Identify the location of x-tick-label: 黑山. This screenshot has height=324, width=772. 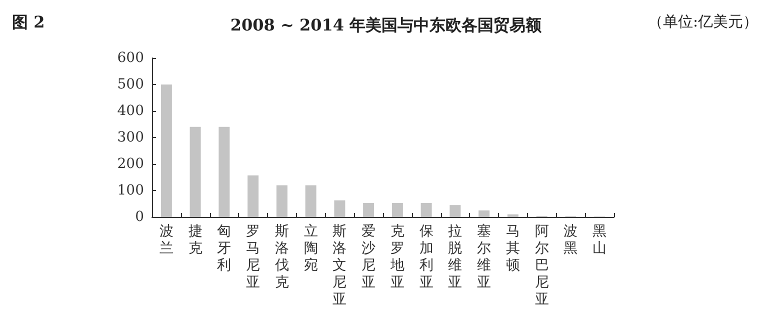
(599, 240).